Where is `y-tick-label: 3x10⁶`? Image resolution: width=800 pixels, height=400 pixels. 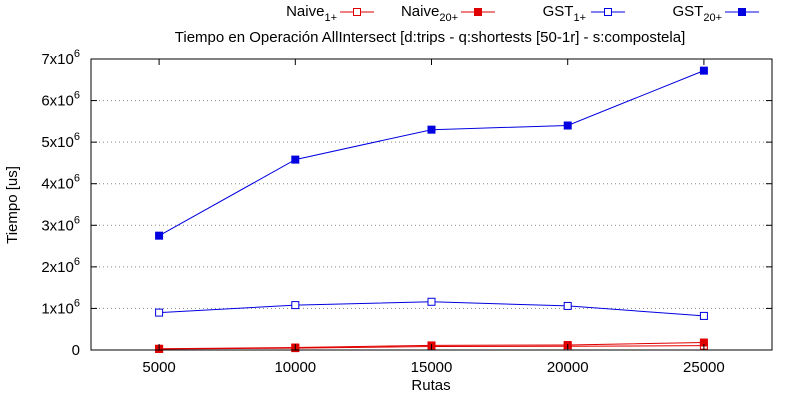
y-tick-label: 3x10⁶ is located at coordinates (60, 224).